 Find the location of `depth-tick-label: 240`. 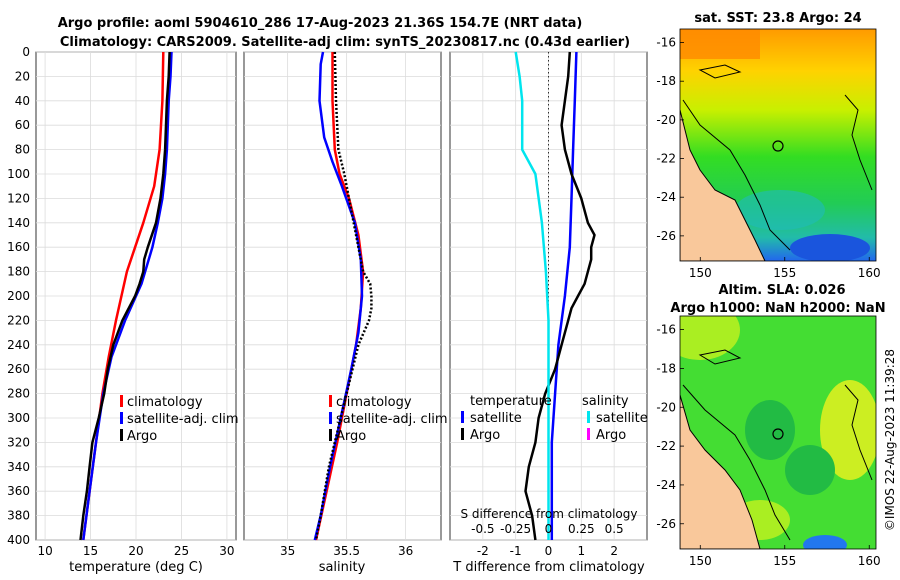

depth-tick-label: 240 is located at coordinates (18, 345).